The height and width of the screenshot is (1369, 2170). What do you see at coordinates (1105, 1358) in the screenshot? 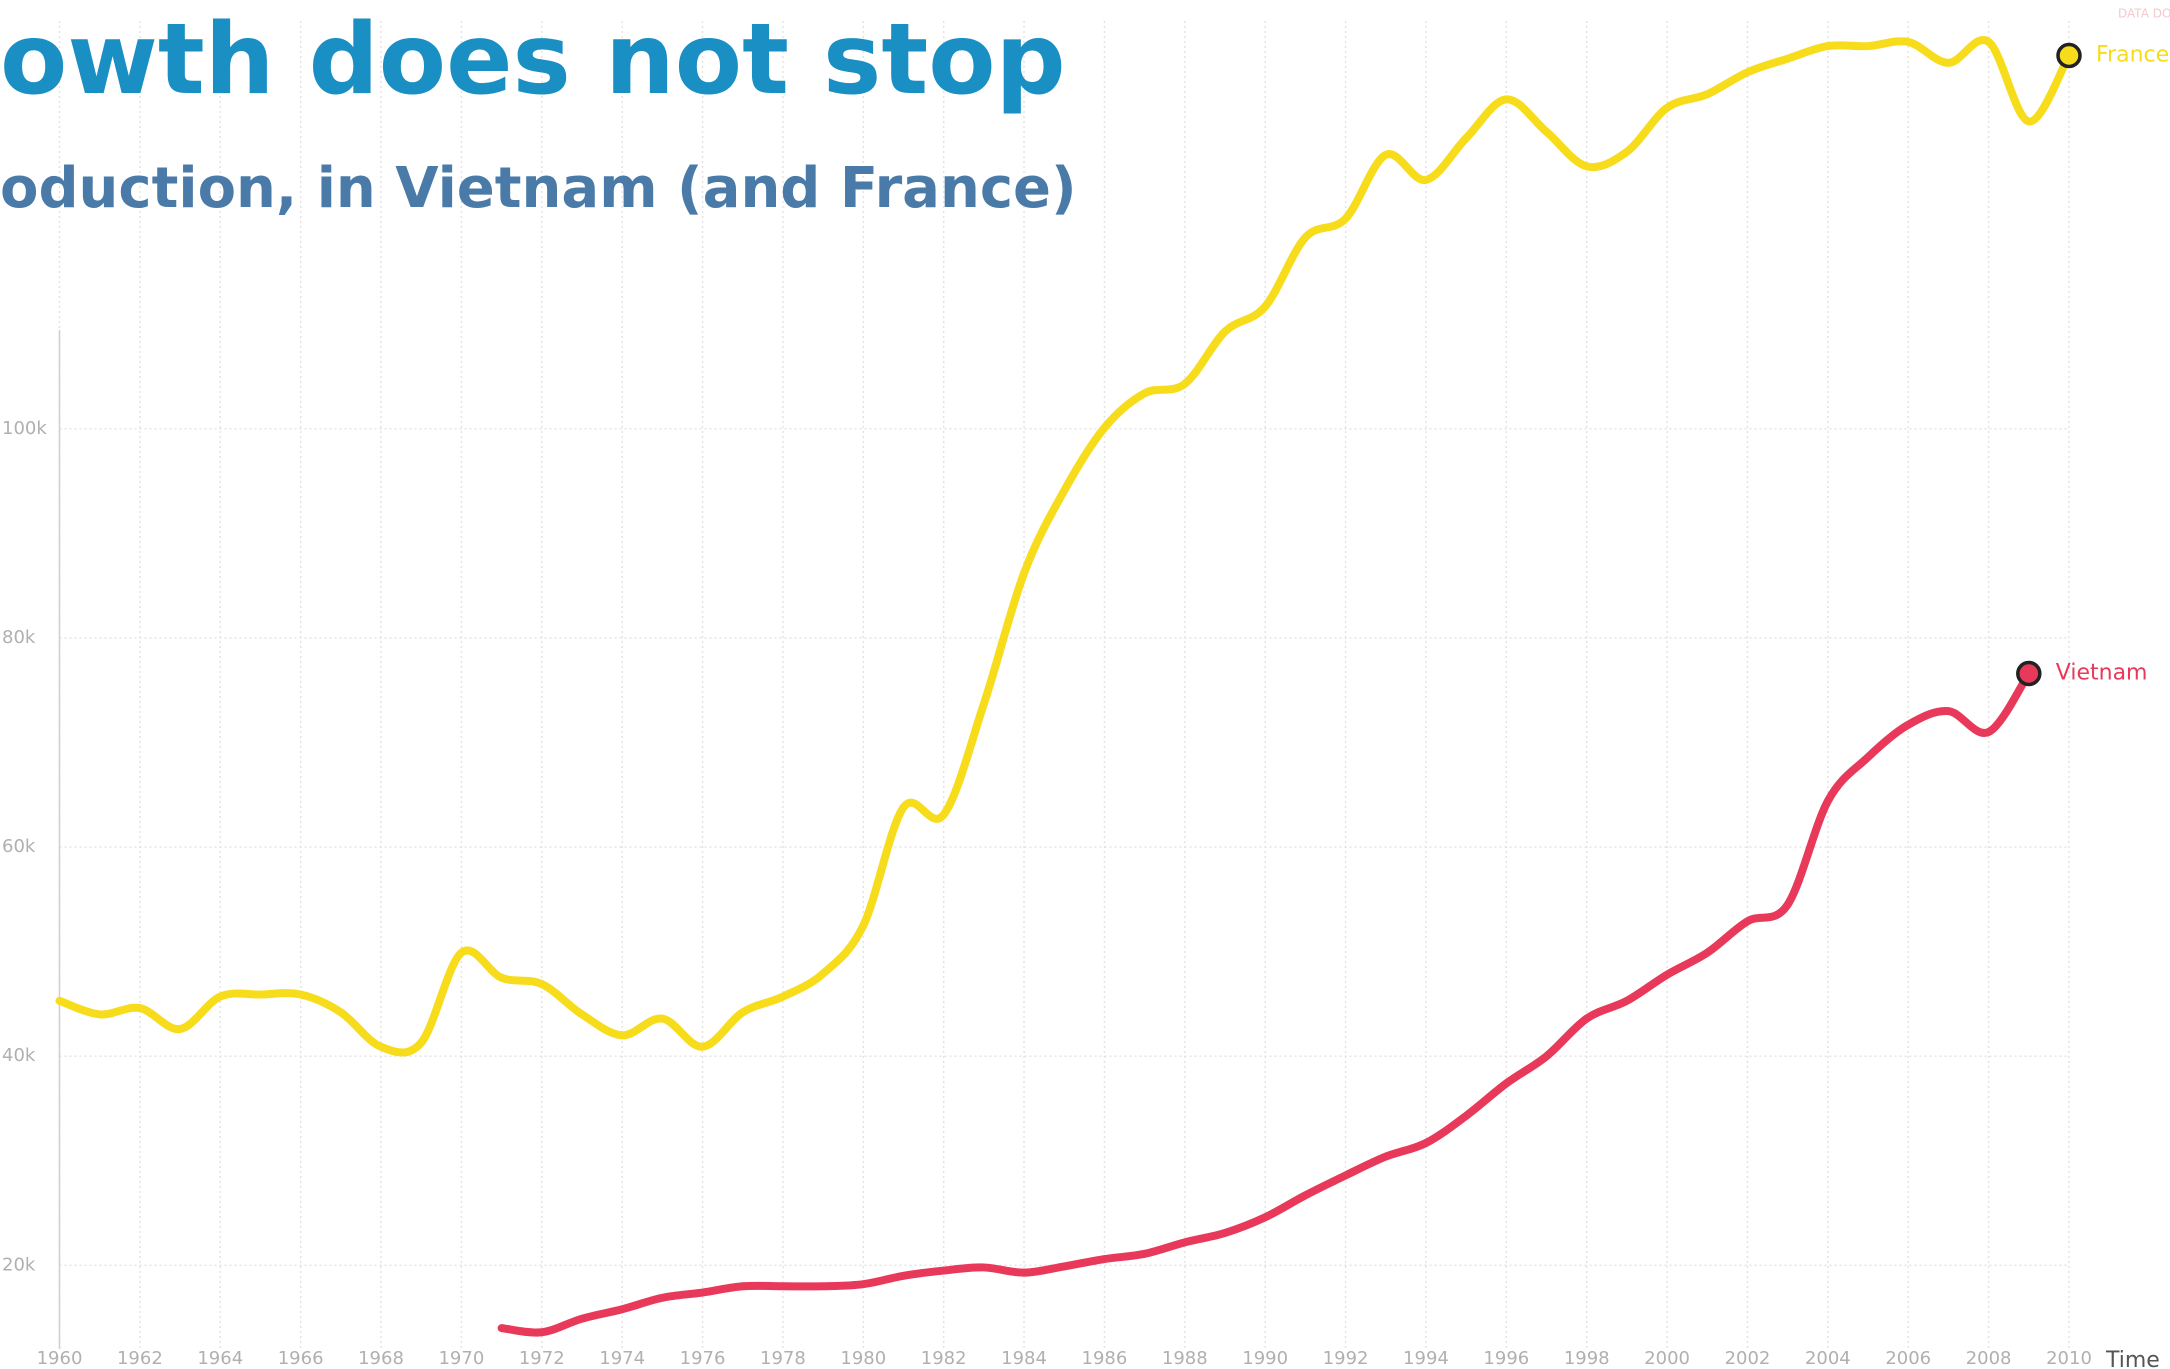
I see `x-tick-label: 1986` at bounding box center [1105, 1358].